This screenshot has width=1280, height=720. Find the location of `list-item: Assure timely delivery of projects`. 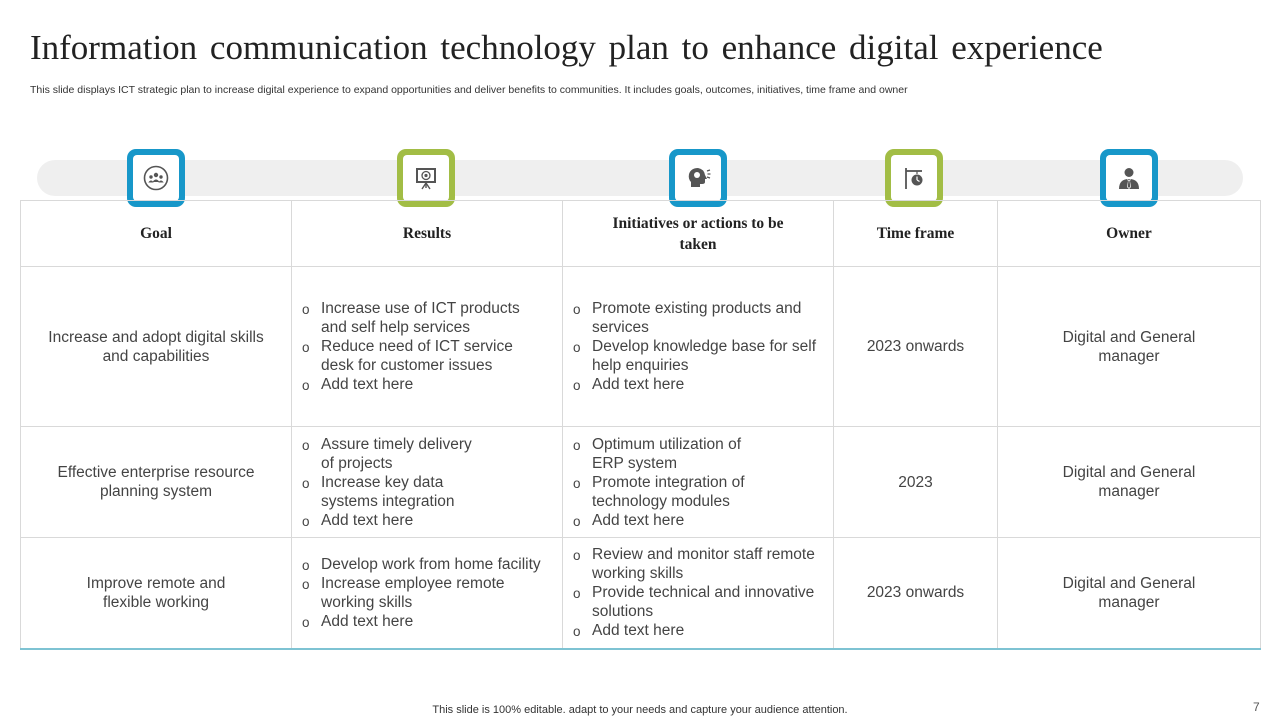

list-item: Assure timely delivery of projects is located at coordinates (392, 454).